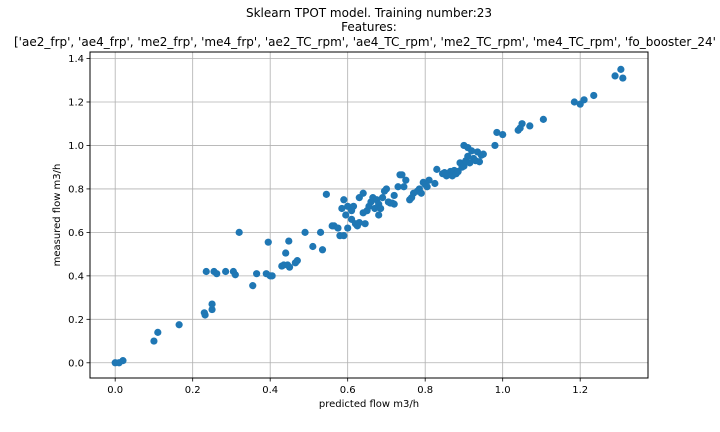  I want to click on y-tick-label: 0.2, so click(76, 320).